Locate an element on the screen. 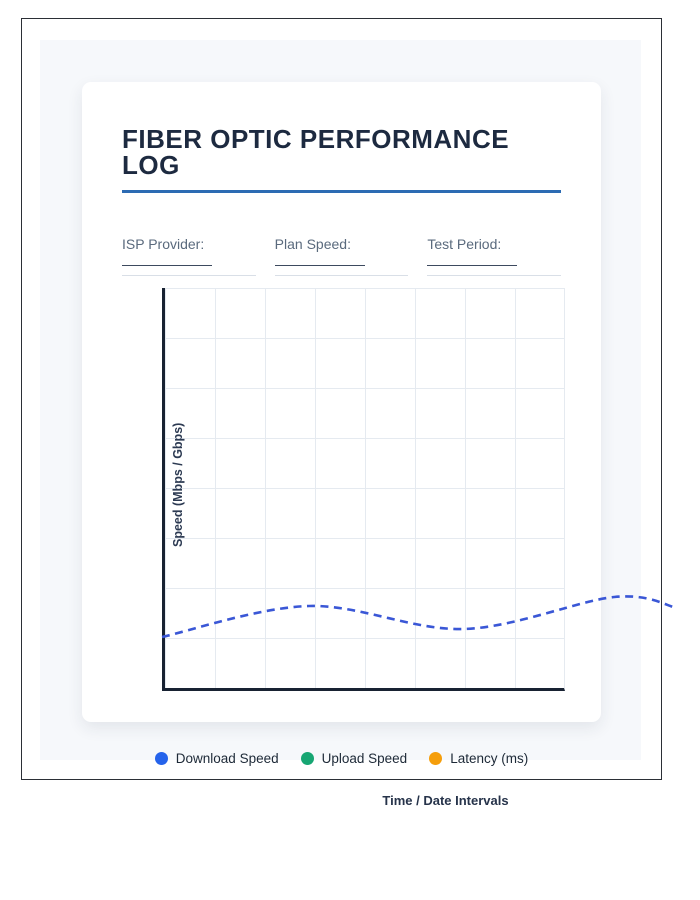  y-axis-label: Speed (Mbps / Gbps) is located at coordinates (178, 485).